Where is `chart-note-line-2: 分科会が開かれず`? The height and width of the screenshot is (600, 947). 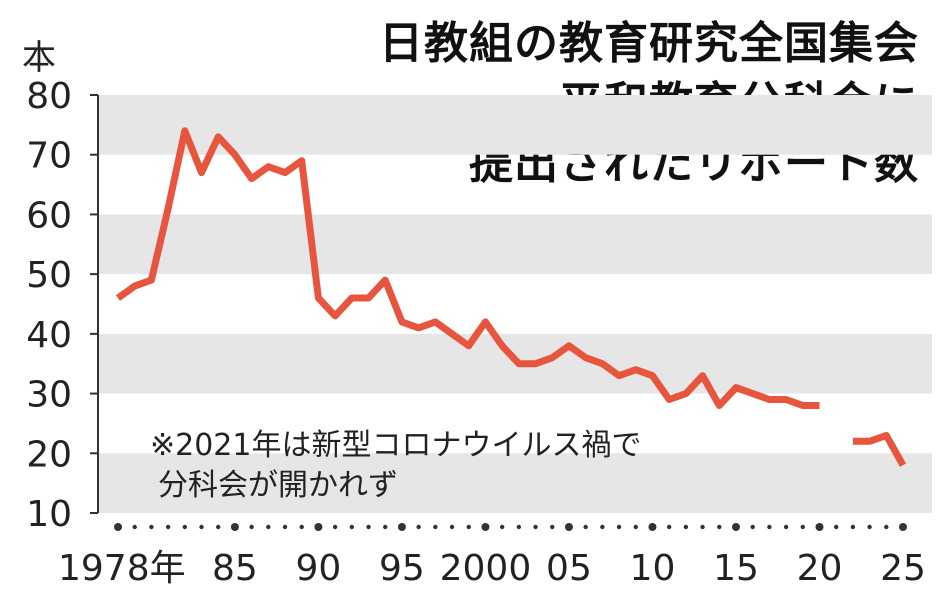
chart-note-line-2: 分科会が開かれず is located at coordinates (278, 485).